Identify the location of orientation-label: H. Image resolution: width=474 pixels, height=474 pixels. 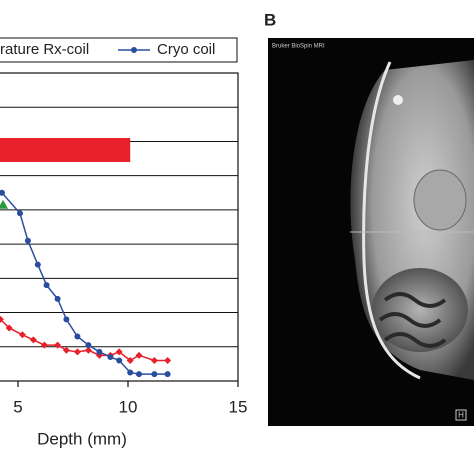
(461, 415).